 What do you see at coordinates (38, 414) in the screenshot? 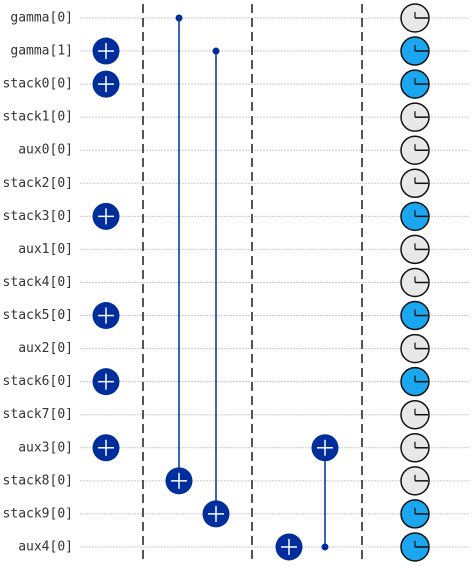
I see `qubit-label: stack7[0]` at bounding box center [38, 414].